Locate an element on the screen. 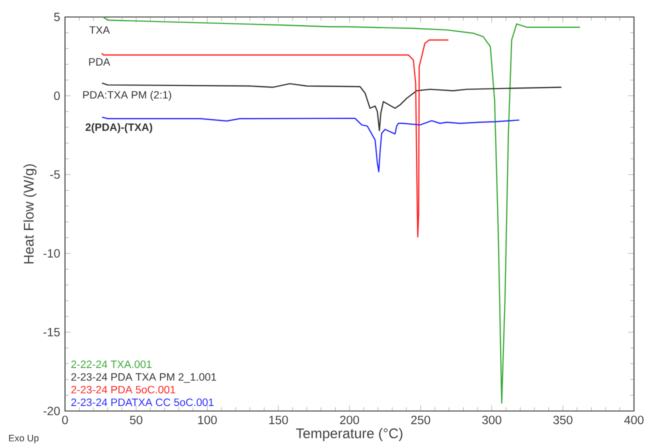  x-tick-label: 350 is located at coordinates (562, 420).